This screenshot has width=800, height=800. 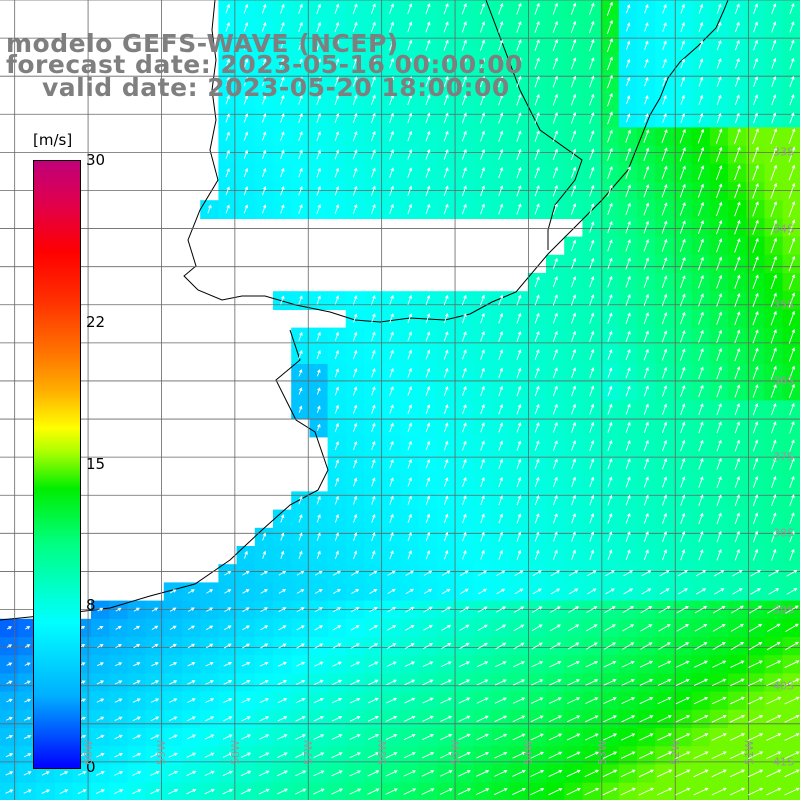 I want to click on model-title: modelo GEFS-WAVE (NCEP), so click(x=202, y=43).